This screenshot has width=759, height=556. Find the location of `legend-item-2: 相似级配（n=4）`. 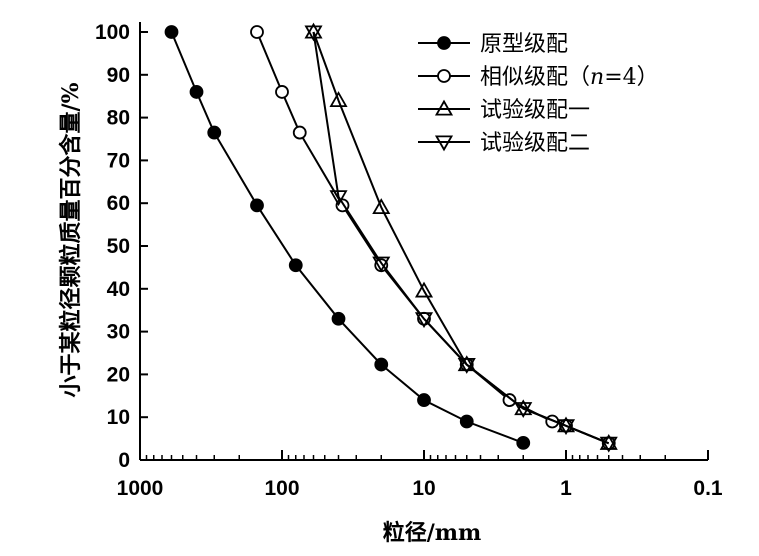

legend-item-2: 相似级配（n=4） is located at coordinates (538, 77).